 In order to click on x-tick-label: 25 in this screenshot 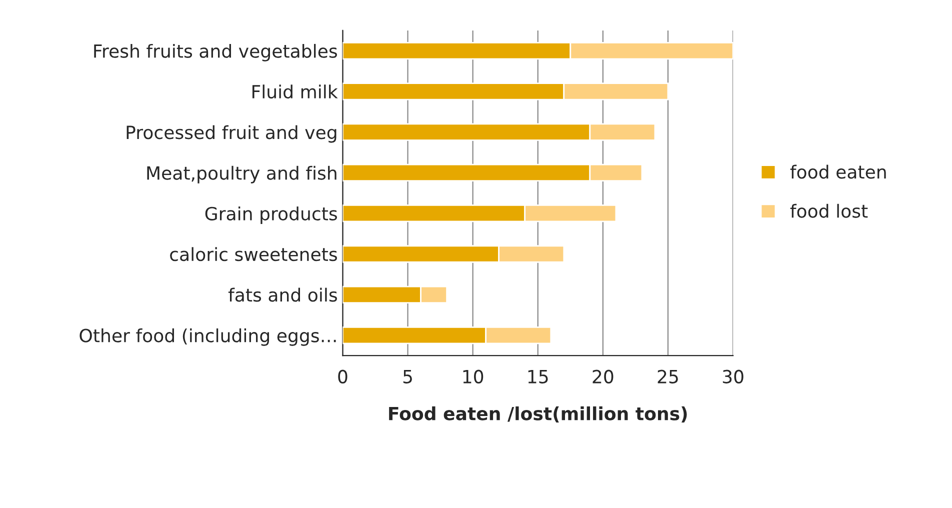, I will do `click(668, 377)`.